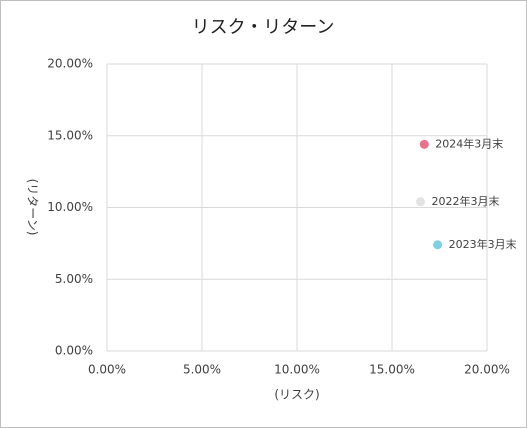 Image resolution: width=527 pixels, height=428 pixels. What do you see at coordinates (487, 370) in the screenshot?
I see `x-tick-label: 20.00%` at bounding box center [487, 370].